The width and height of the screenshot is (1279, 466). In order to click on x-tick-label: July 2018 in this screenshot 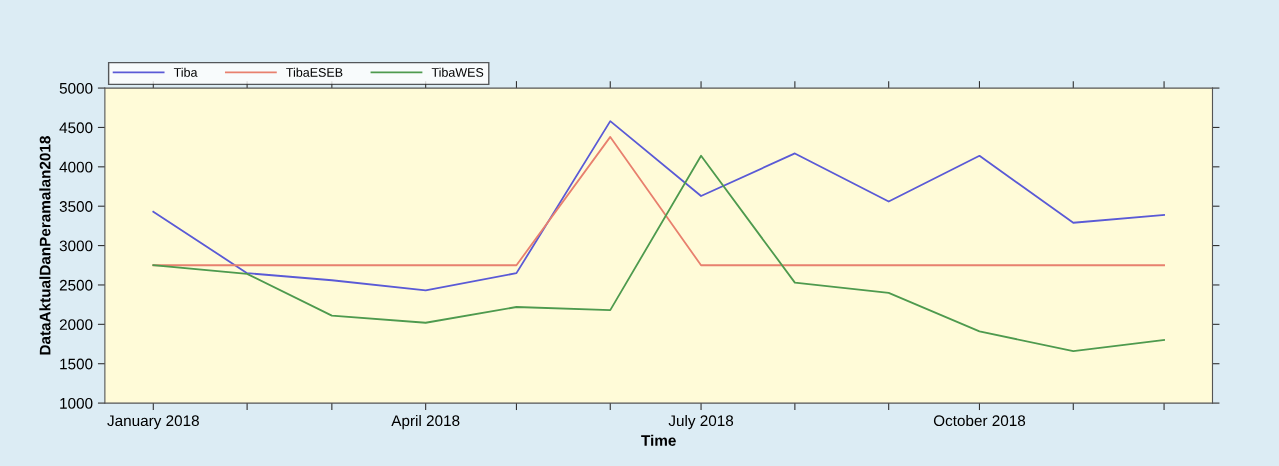, I will do `click(701, 422)`.